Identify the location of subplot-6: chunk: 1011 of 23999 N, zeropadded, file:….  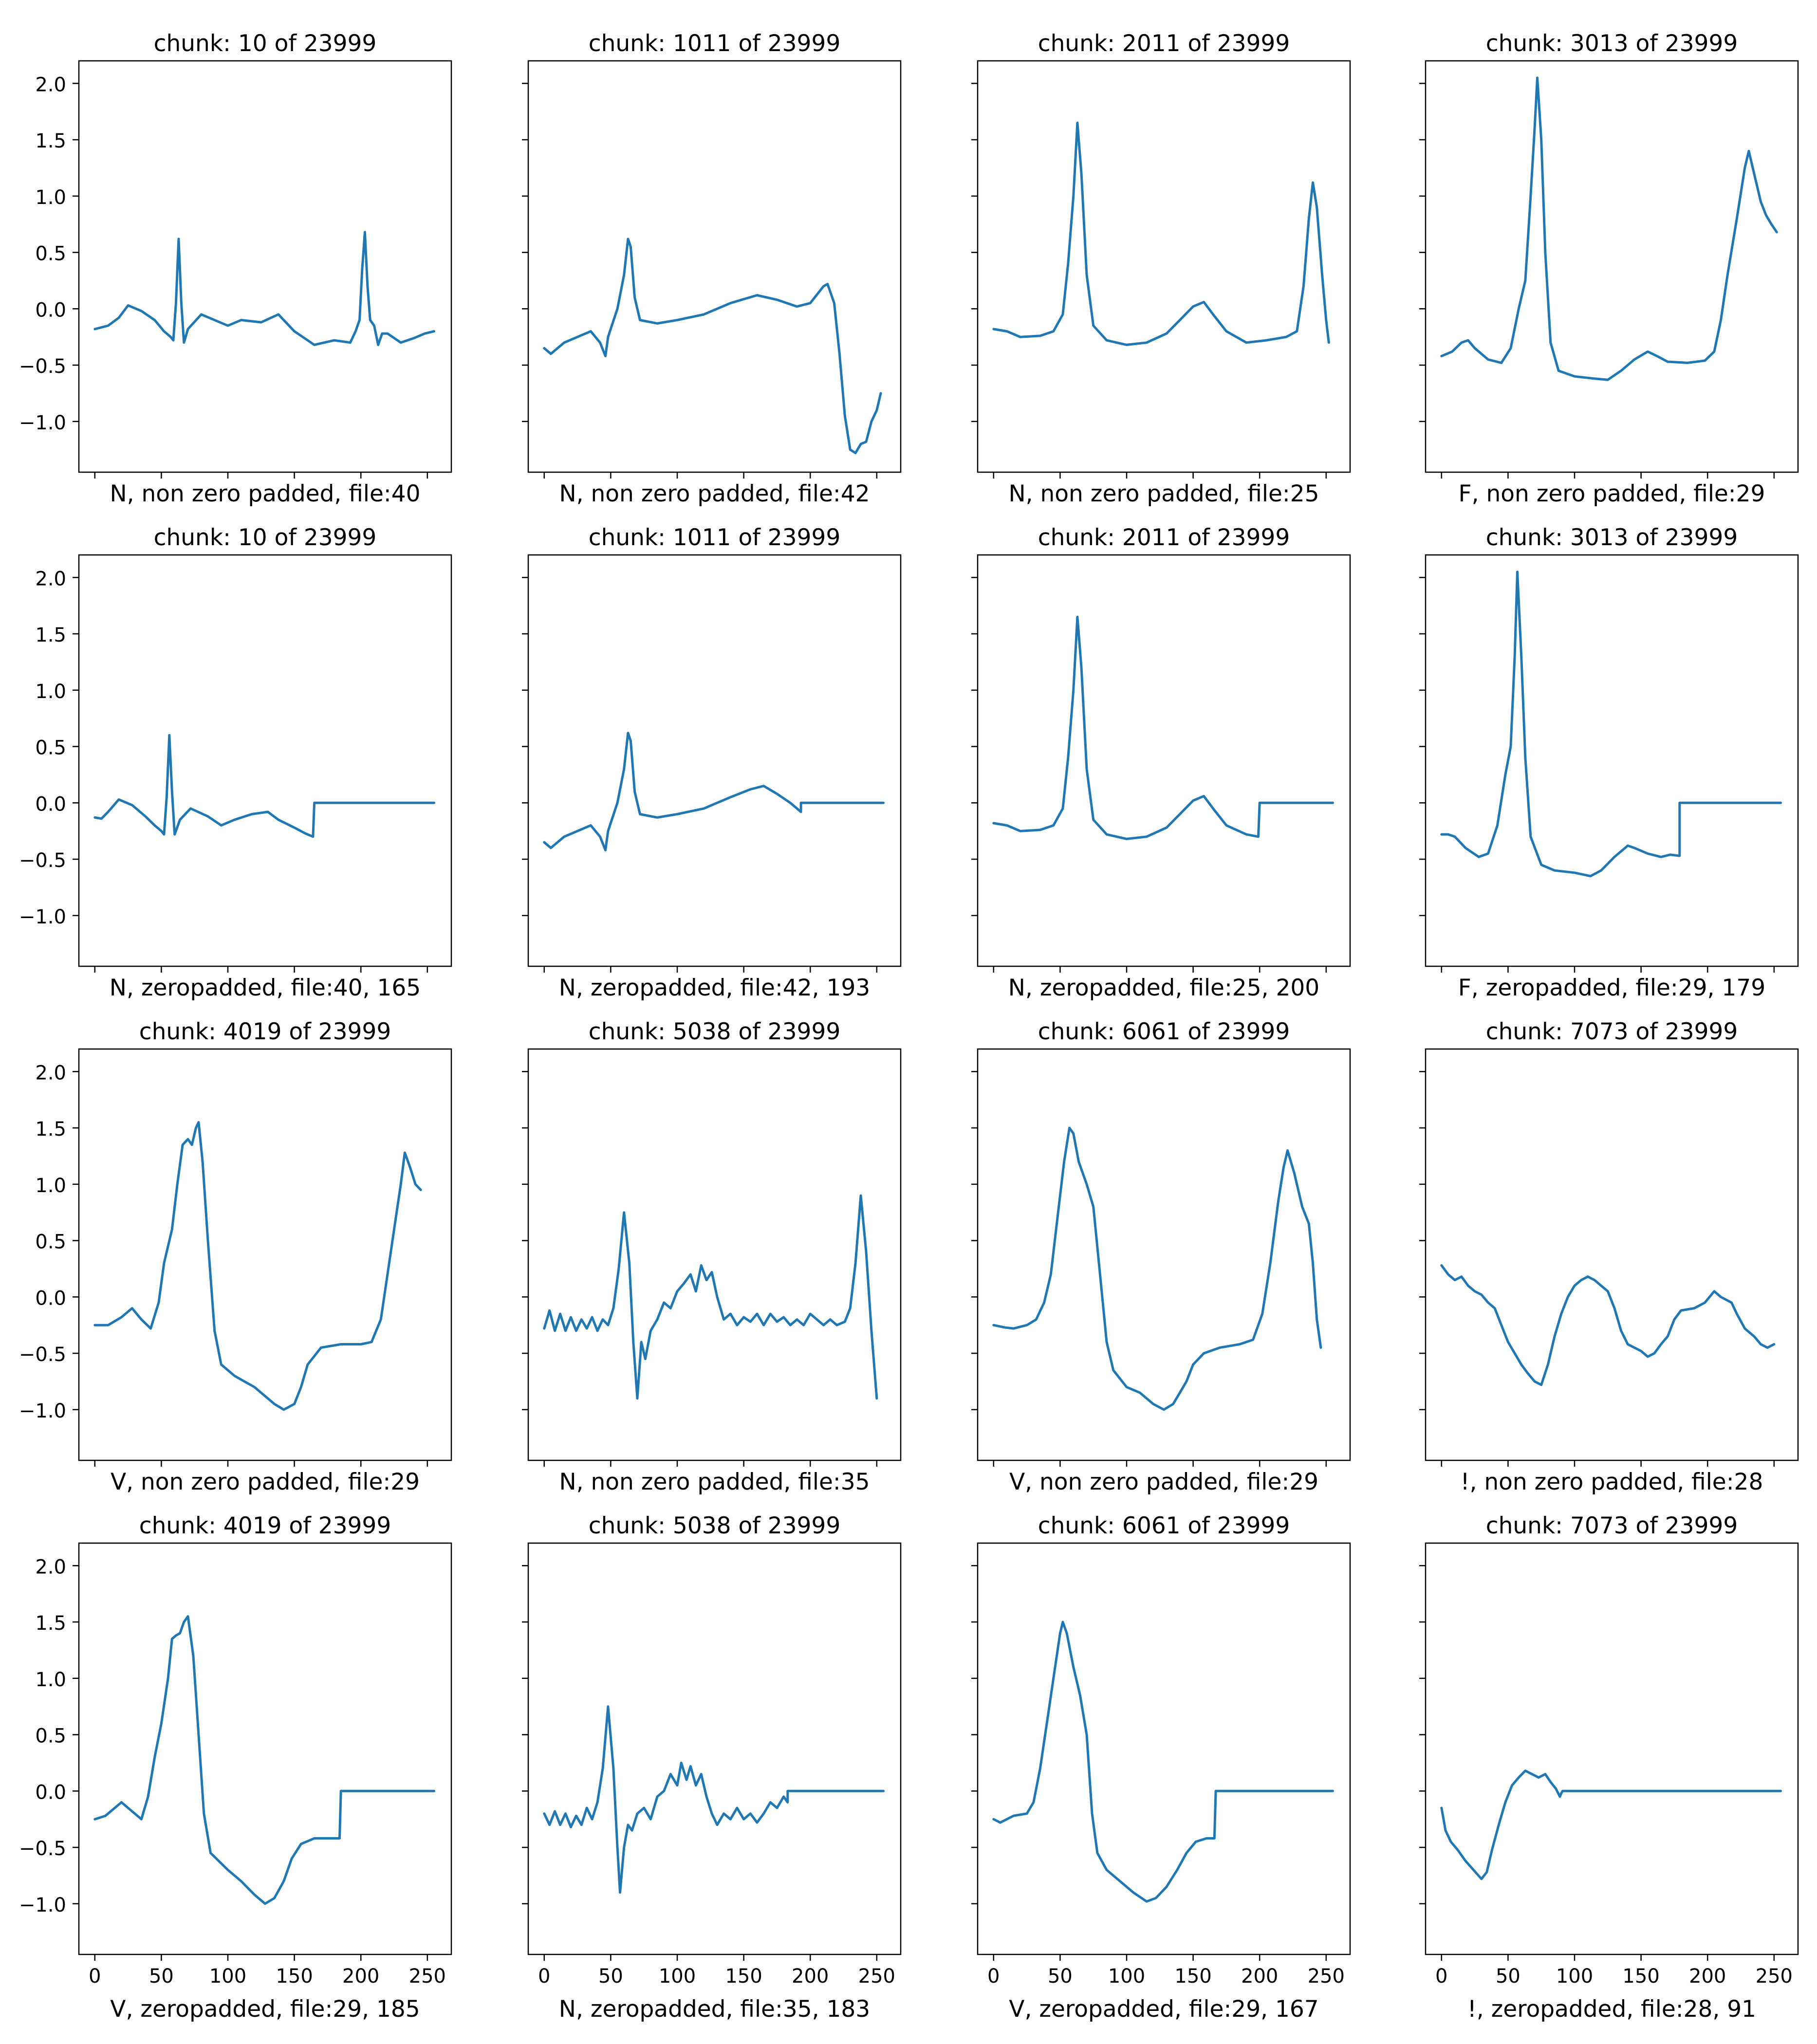
(712, 762).